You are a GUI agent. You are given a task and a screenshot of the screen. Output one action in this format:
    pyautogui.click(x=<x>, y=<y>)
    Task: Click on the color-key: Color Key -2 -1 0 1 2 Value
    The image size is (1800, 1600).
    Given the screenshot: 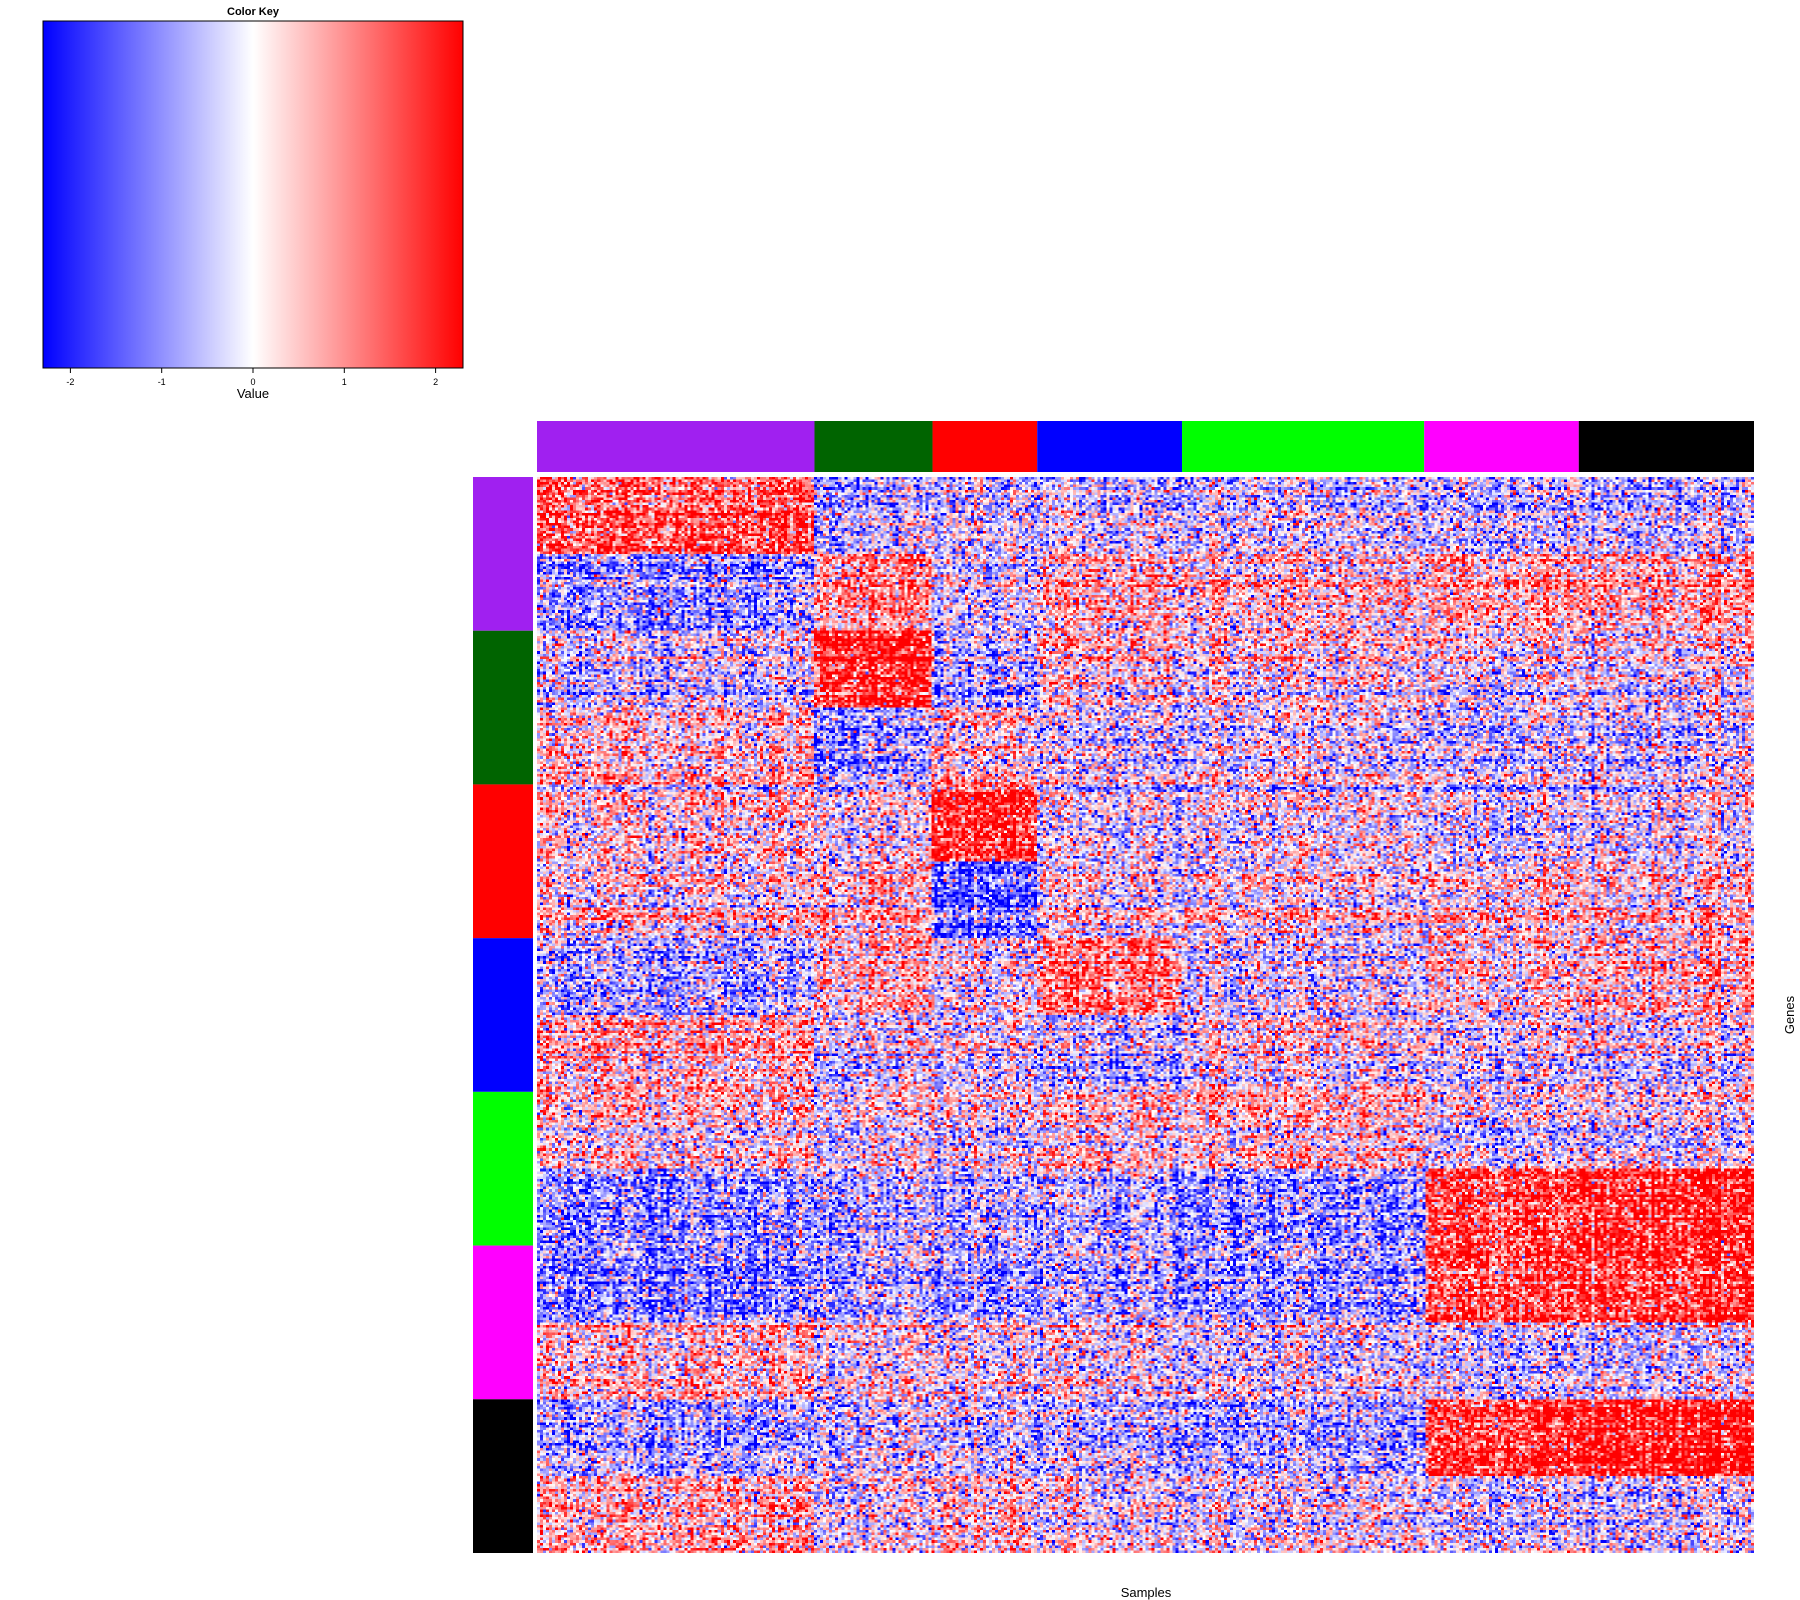 What is the action you would take?
    pyautogui.click(x=253, y=203)
    